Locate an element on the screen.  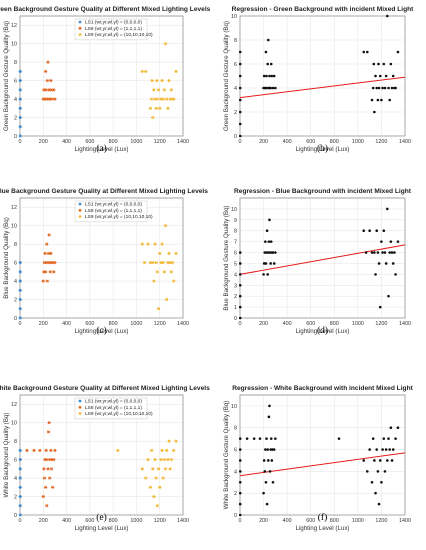
y-tick-label: 1 is located at coordinates (235, 308).